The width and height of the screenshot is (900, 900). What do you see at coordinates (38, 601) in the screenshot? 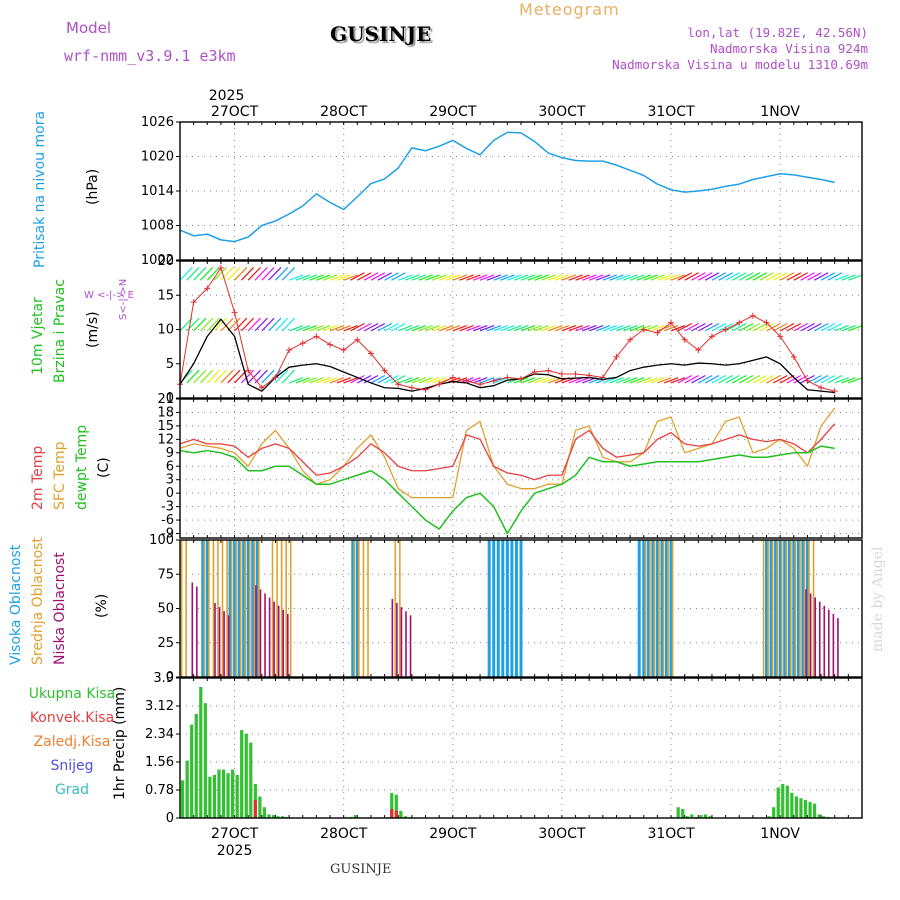
I see `mid-cloud-label: Srednja Oblacnost` at bounding box center [38, 601].